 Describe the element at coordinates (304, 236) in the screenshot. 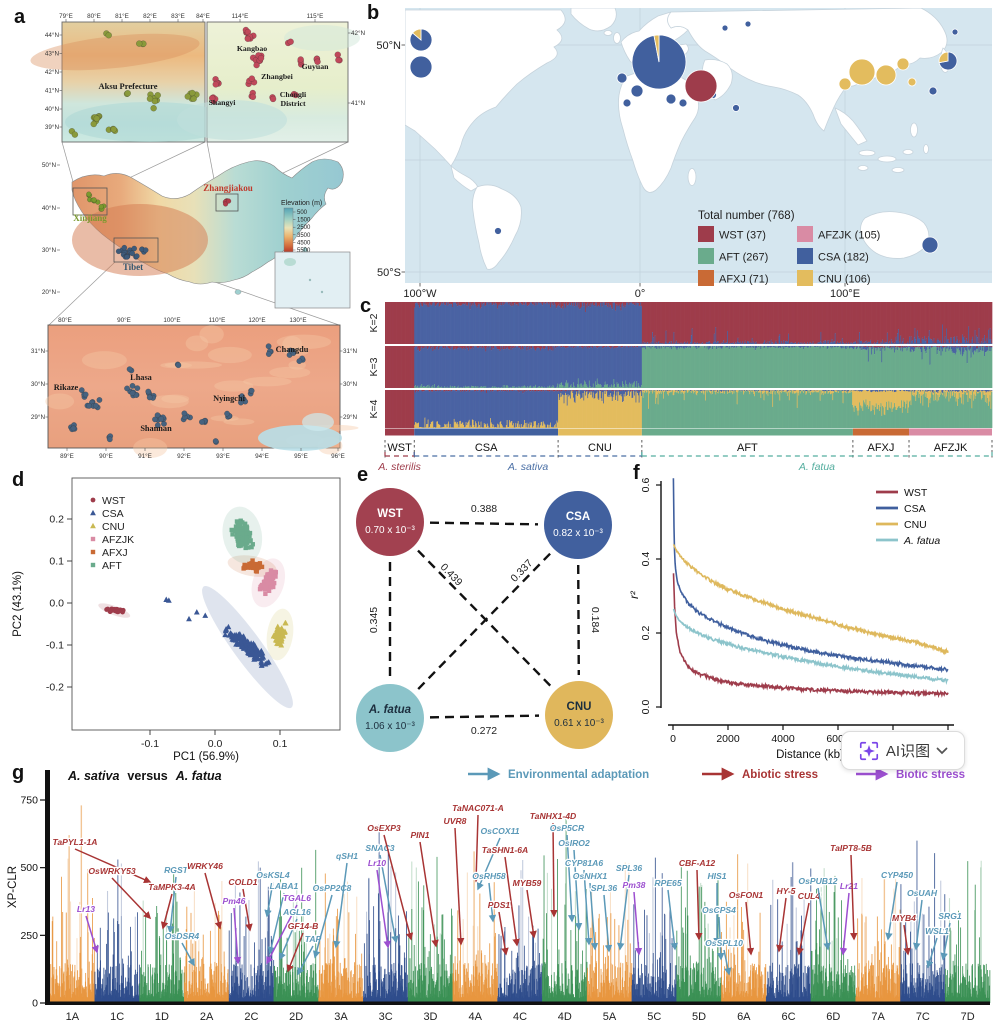

I see `svg-text: 3500` at that location.